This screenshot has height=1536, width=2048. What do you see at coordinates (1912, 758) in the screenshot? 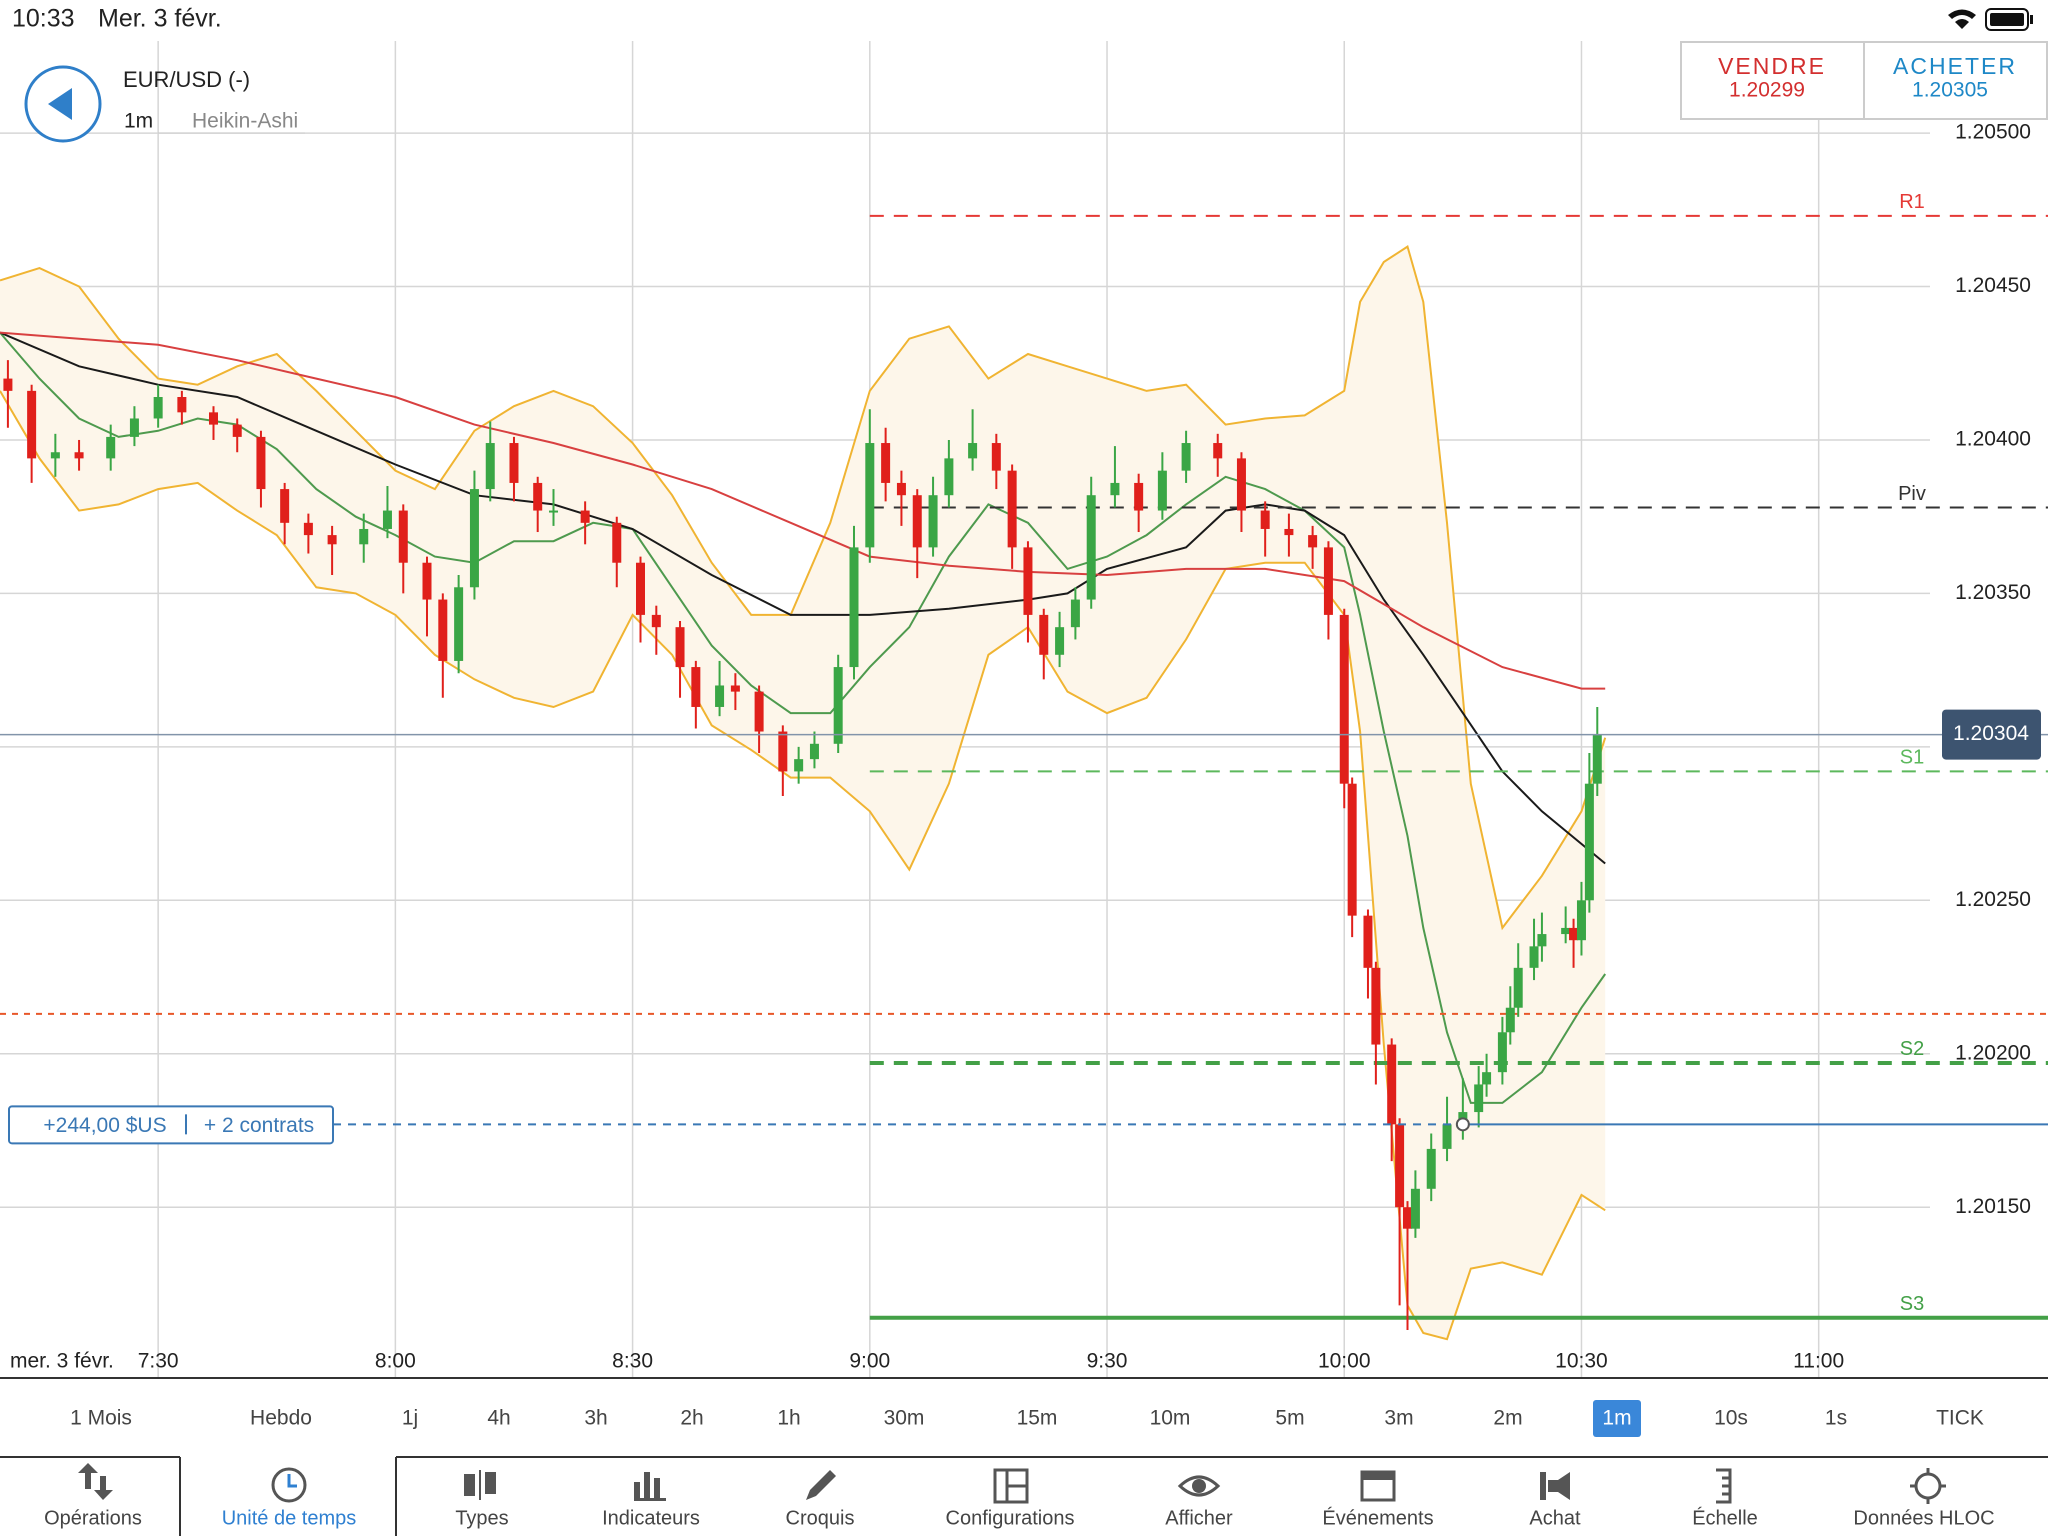
I see `level-label: S1` at bounding box center [1912, 758].